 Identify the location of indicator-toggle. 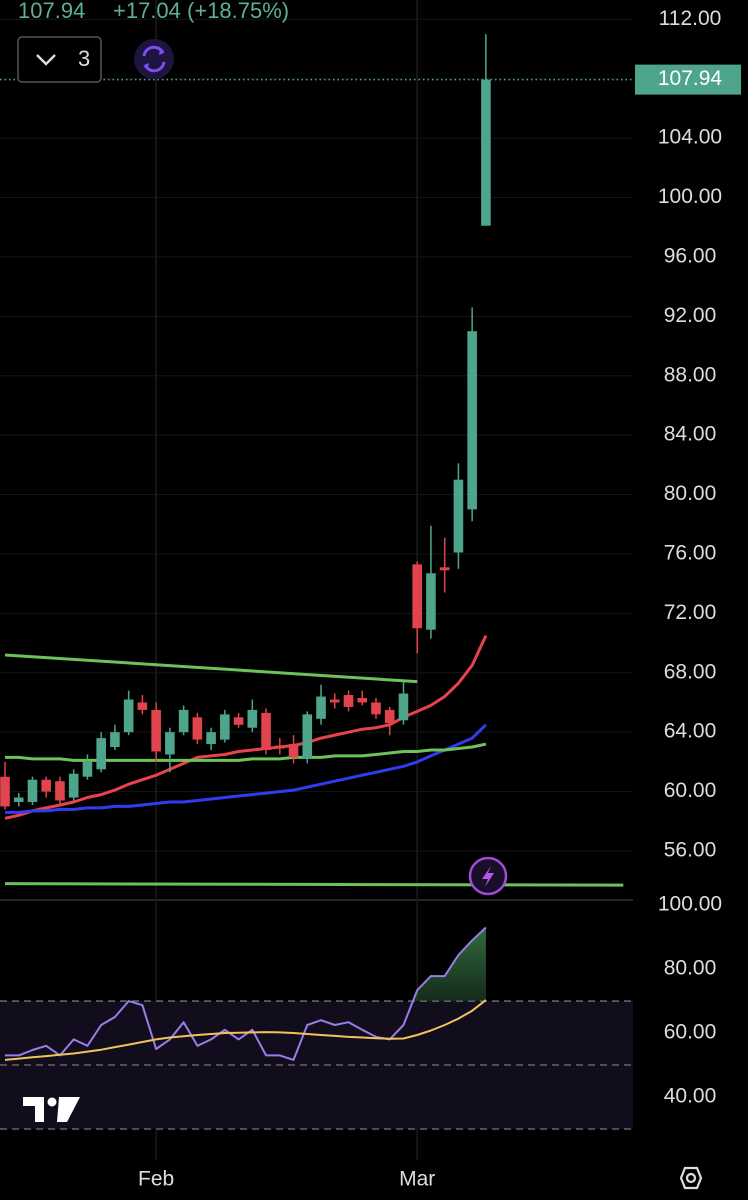
(59, 59).